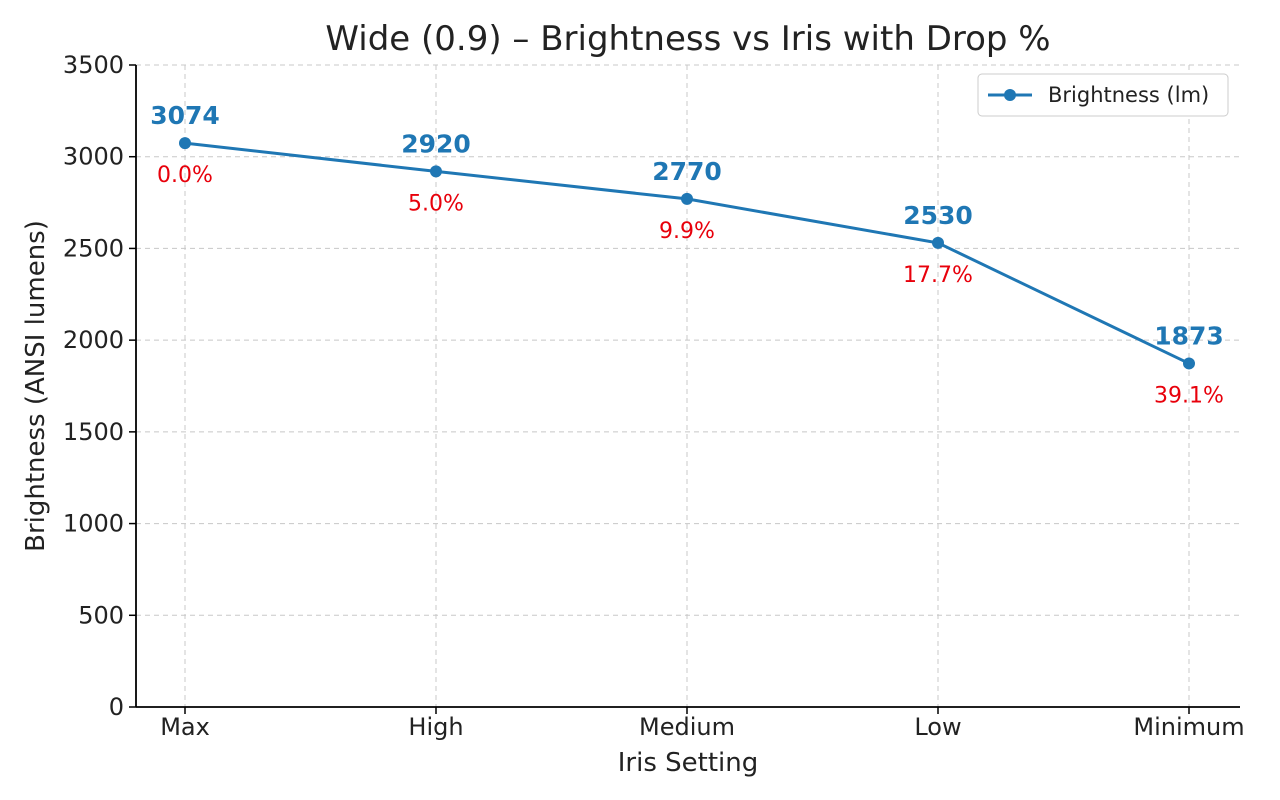 This screenshot has width=1280, height=800. I want to click on drop-label-high: 5.0%, so click(436, 203).